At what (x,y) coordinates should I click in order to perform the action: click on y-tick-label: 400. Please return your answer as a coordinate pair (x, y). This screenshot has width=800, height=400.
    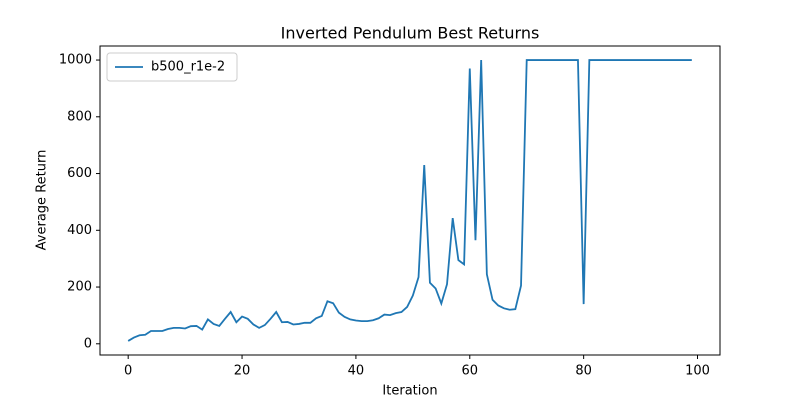
    Looking at the image, I should click on (79, 230).